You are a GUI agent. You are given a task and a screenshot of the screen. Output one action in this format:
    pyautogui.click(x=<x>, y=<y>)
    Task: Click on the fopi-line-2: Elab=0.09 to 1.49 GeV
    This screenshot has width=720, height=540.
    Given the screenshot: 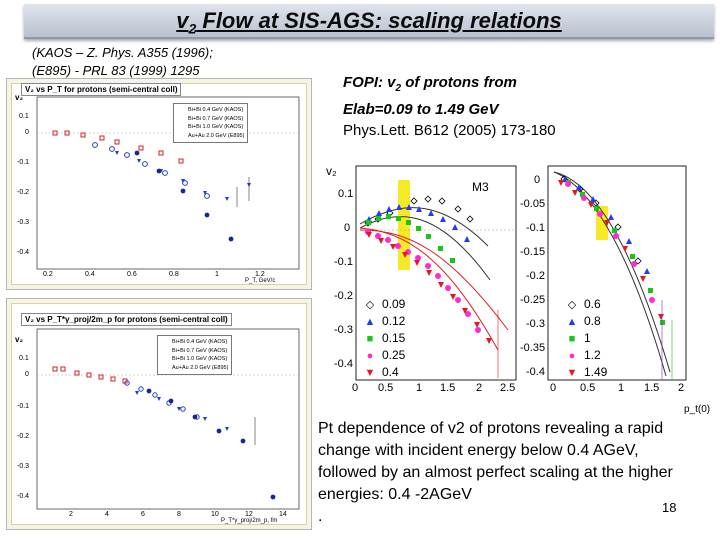 What is the action you would take?
    pyautogui.click(x=421, y=109)
    